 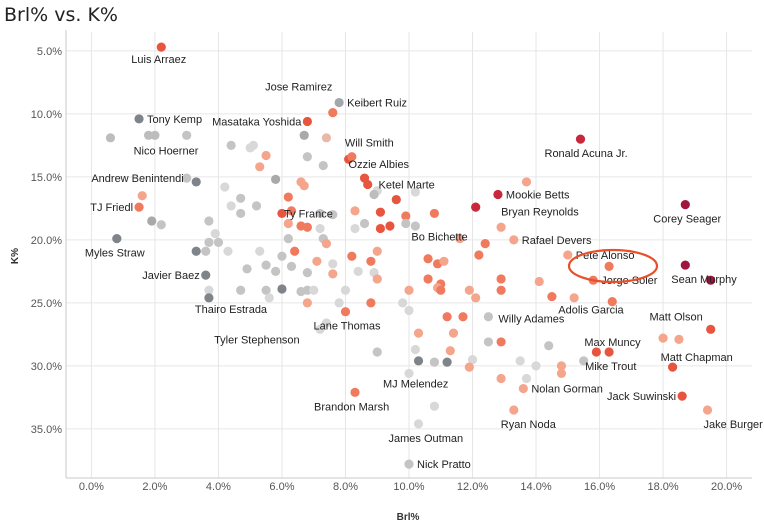 What do you see at coordinates (596, 352) in the screenshot?
I see `point-max-muncy` at bounding box center [596, 352].